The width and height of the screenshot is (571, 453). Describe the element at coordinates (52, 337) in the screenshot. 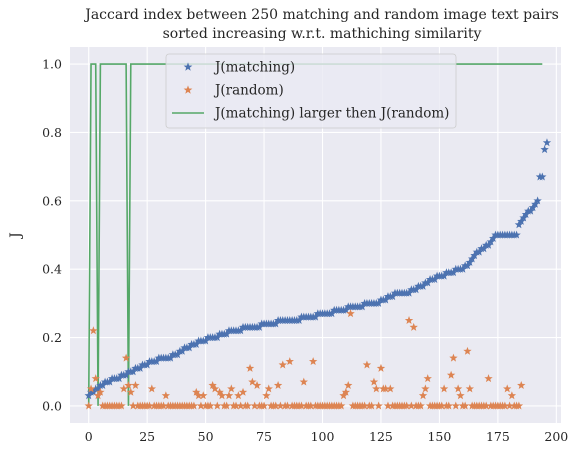

I see `y-tick-label: 0.2` at that location.